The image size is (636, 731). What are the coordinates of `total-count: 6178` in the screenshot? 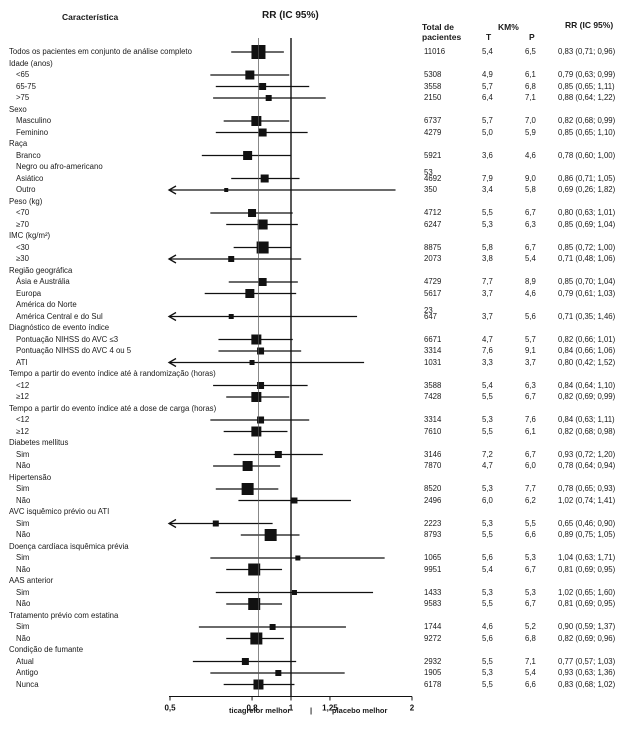 It's located at (433, 684).